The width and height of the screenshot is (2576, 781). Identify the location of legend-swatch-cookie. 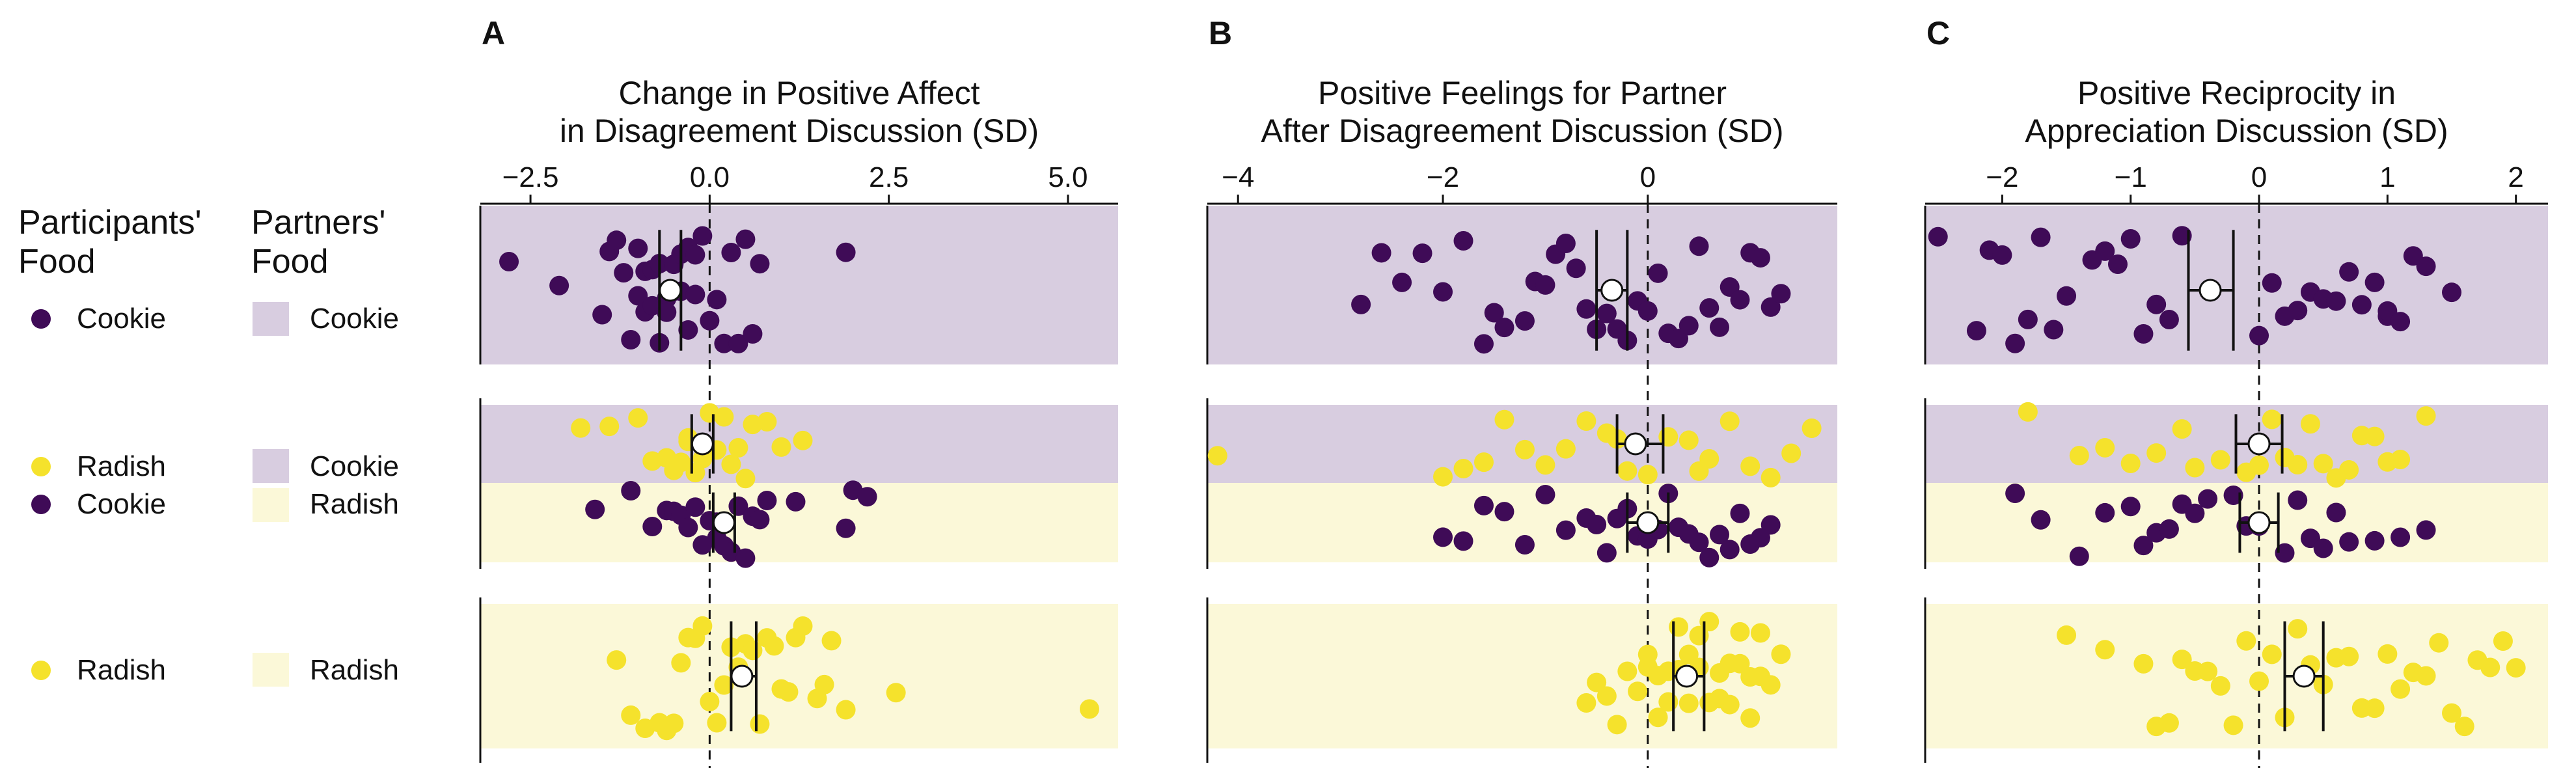
(271, 319).